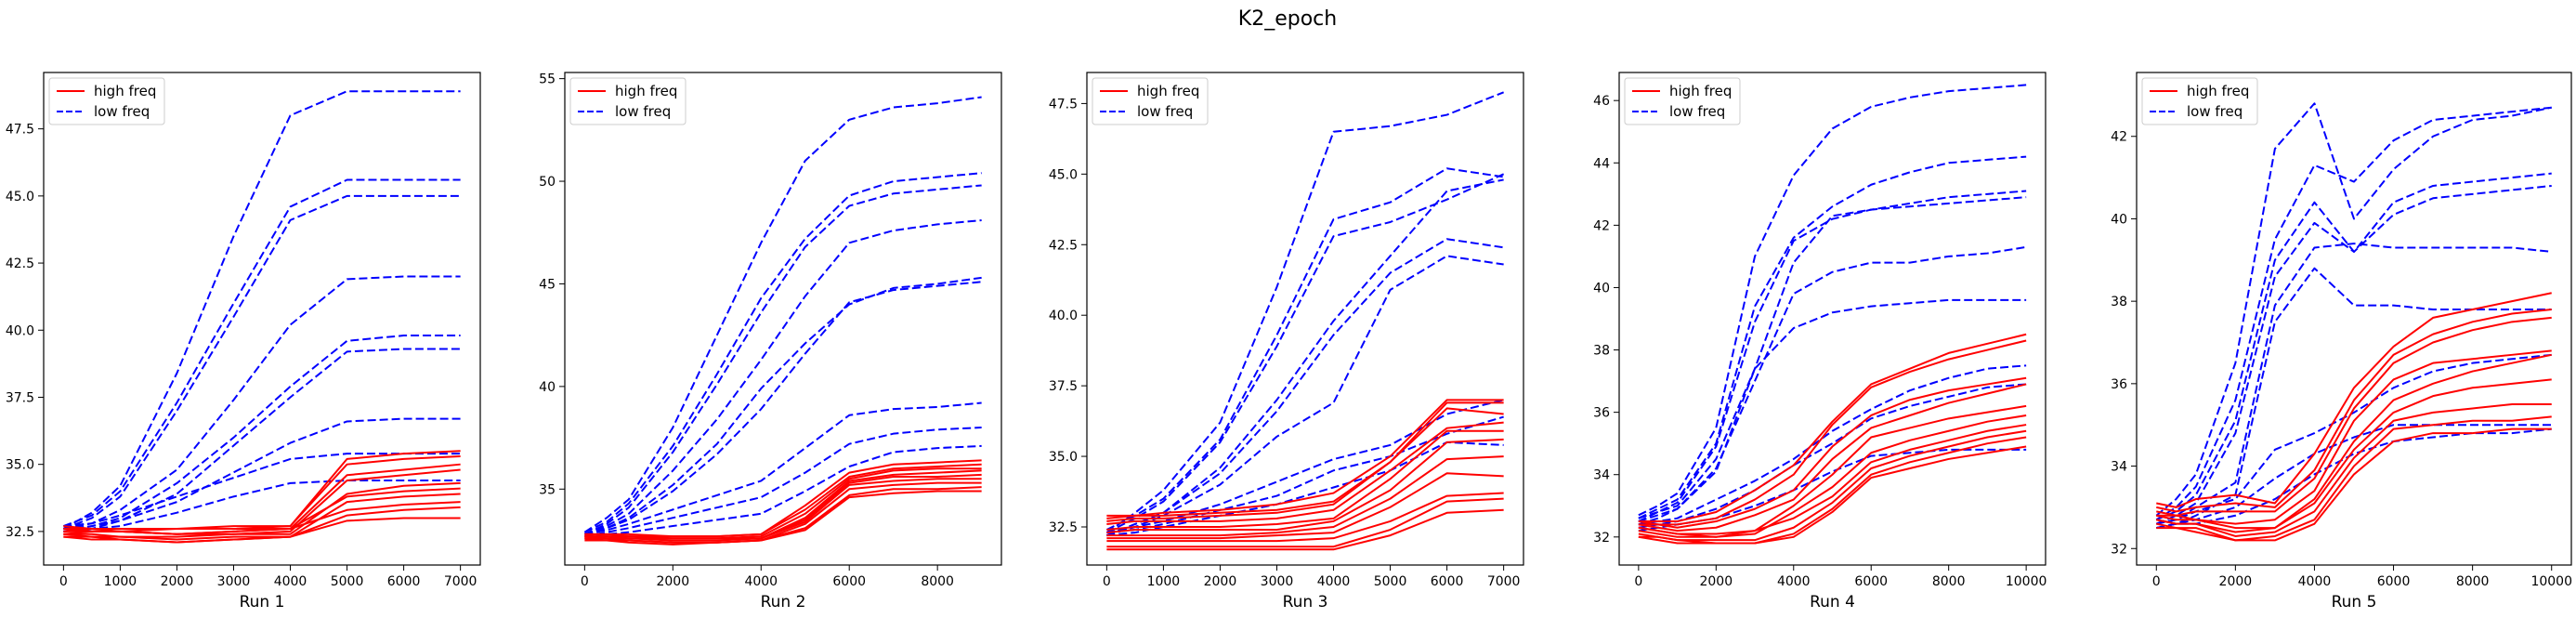  What do you see at coordinates (20, 263) in the screenshot?
I see `y-tick-label: 42.5` at bounding box center [20, 263].